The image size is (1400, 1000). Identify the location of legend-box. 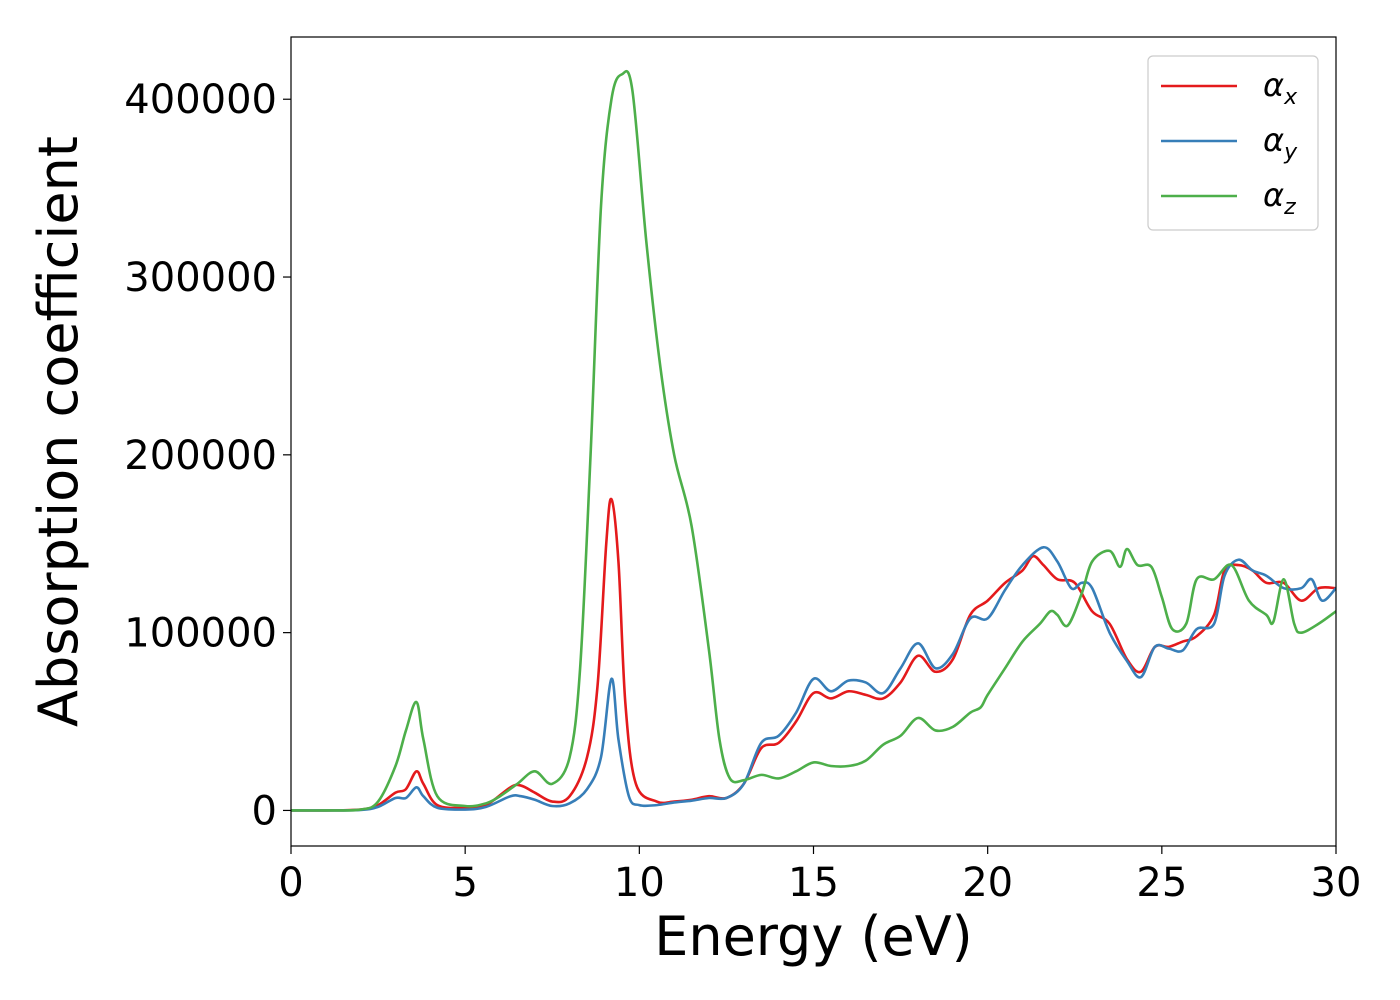
(1233, 143).